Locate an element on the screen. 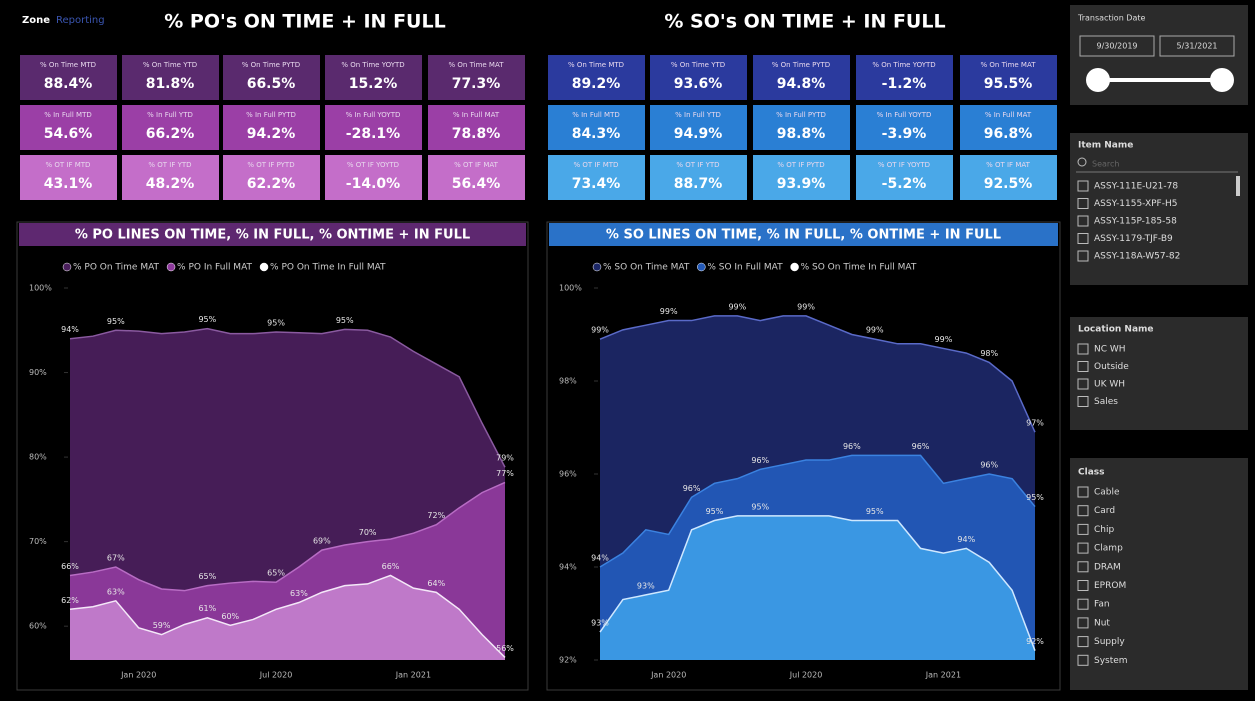 Image resolution: width=1255 pixels, height=701 pixels. slicer-item: Card is located at coordinates (1104, 511).